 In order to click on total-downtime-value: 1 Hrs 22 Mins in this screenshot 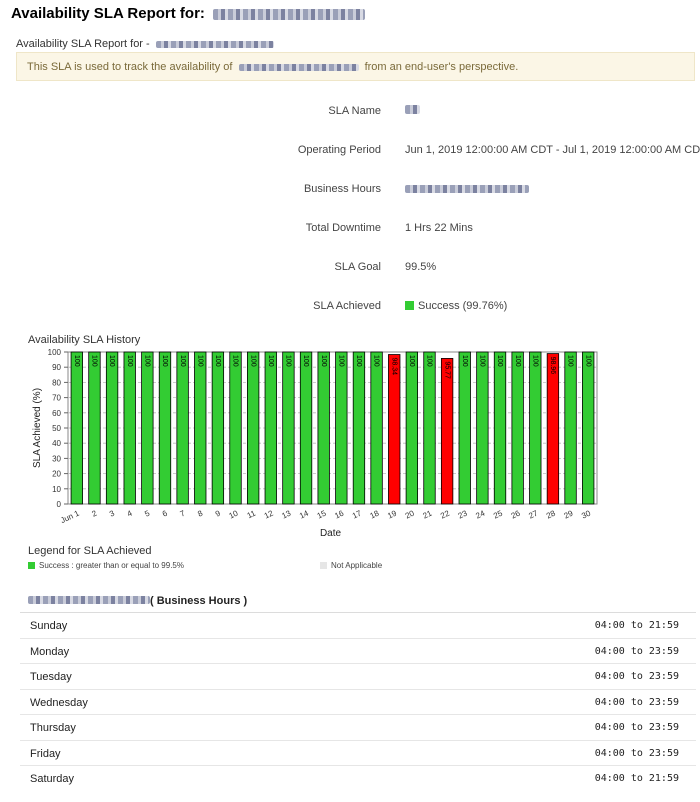, I will do `click(439, 228)`.